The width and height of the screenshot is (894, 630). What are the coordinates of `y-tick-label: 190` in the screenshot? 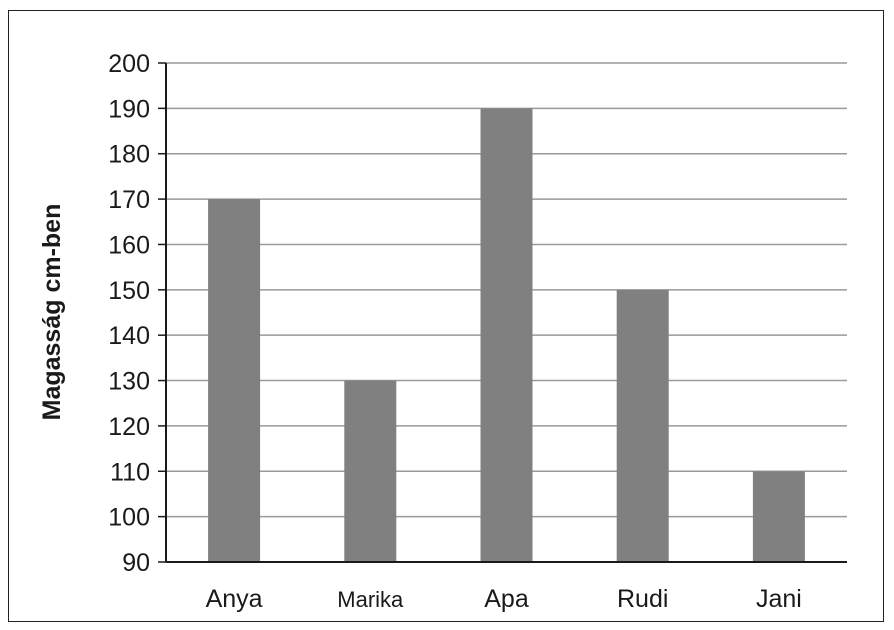 It's located at (129, 109).